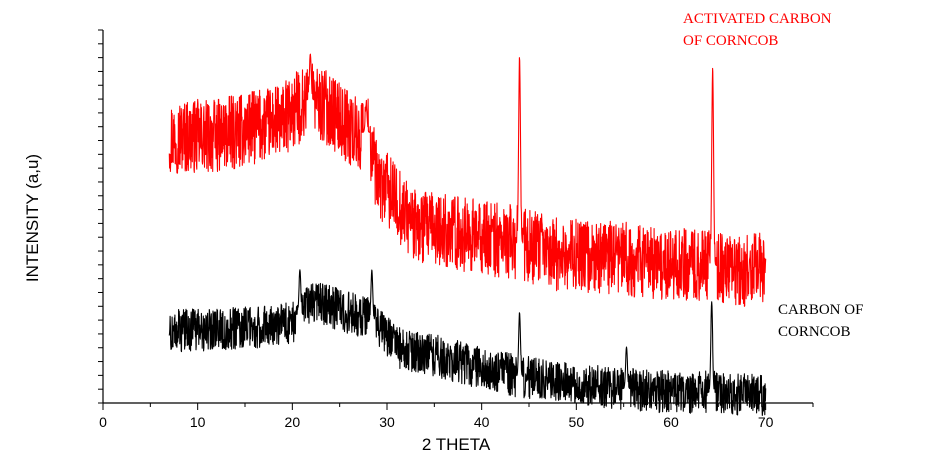 This screenshot has width=945, height=456. I want to click on x-tick-label: 0, so click(103, 422).